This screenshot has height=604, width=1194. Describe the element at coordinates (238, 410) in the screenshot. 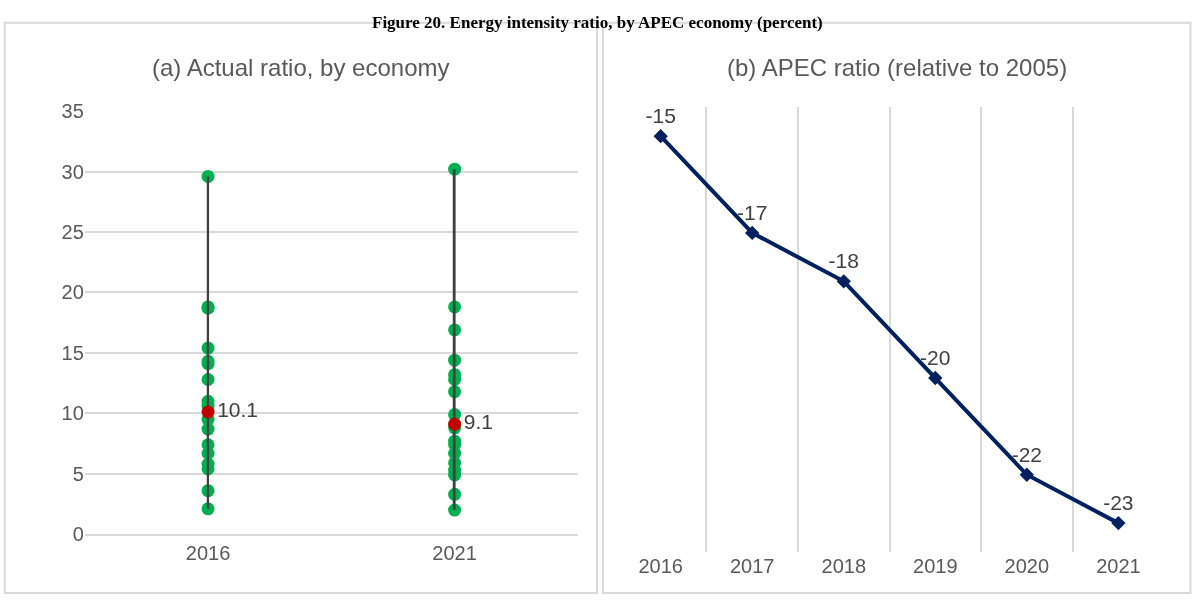

I see `data-label: 10.1` at that location.